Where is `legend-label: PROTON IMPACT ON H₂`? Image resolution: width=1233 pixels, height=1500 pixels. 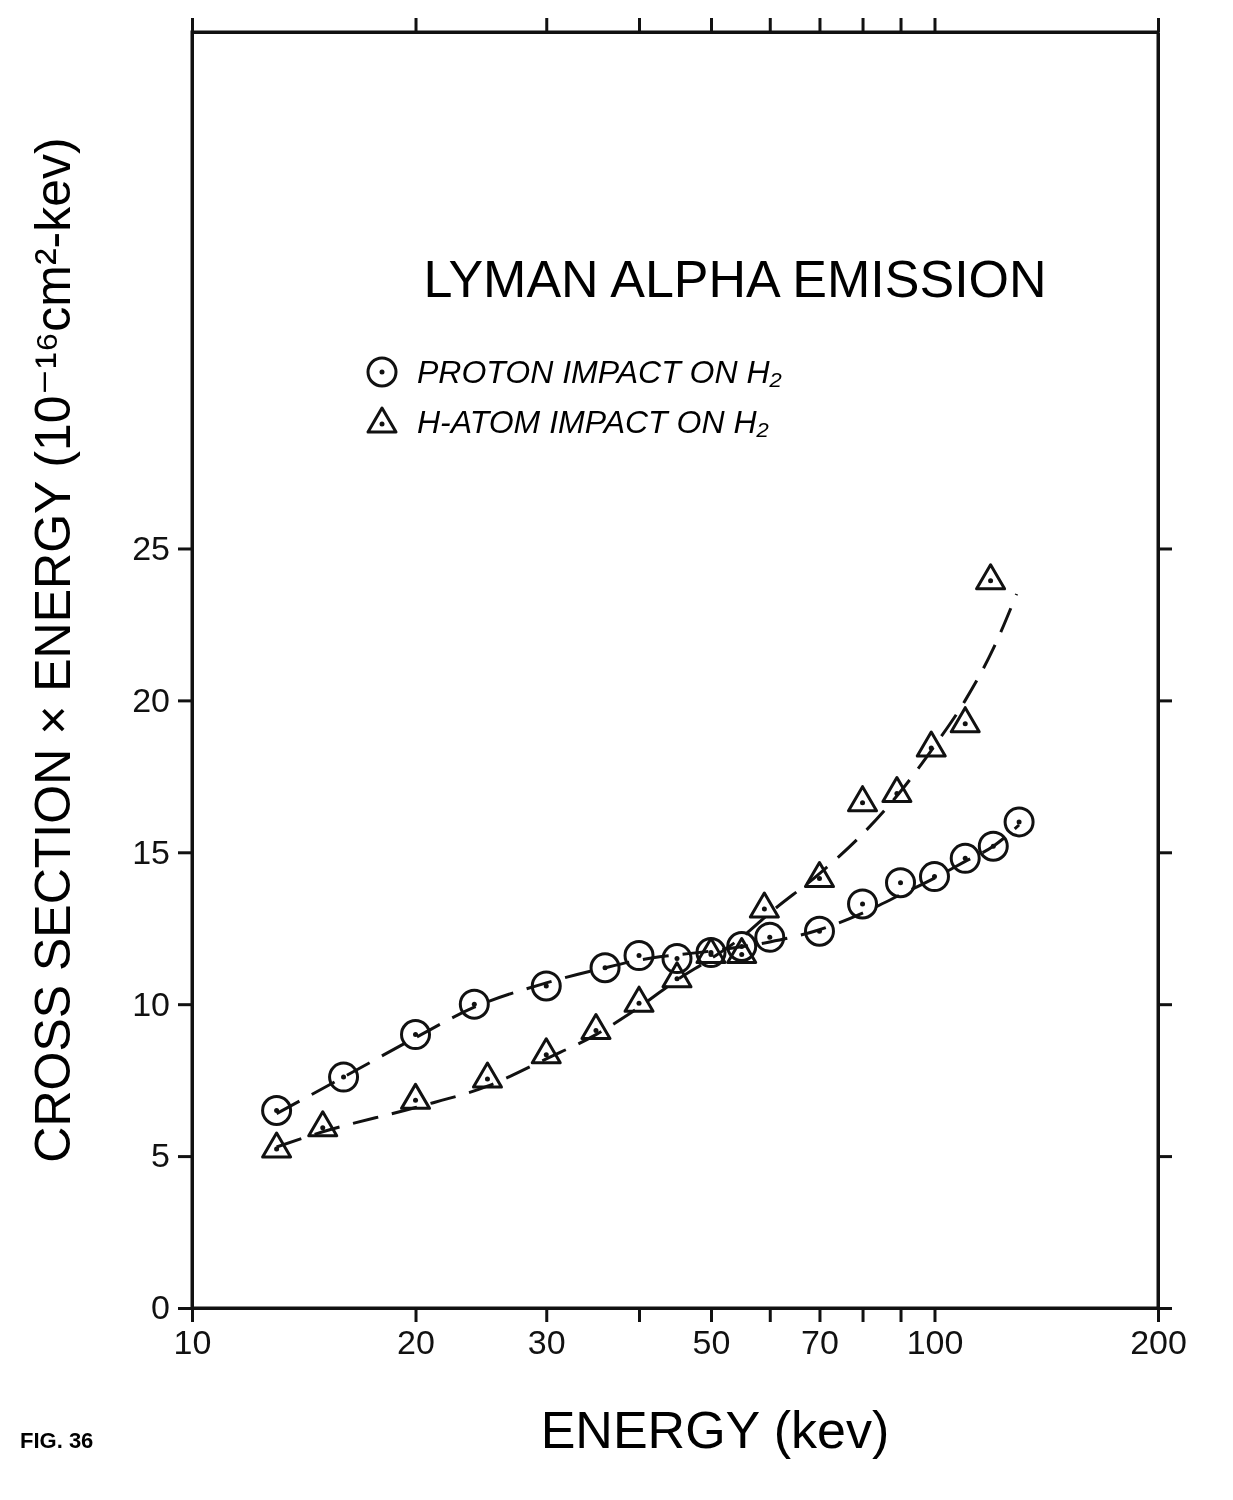
legend-label: PROTON IMPACT ON H₂ is located at coordinates (599, 372).